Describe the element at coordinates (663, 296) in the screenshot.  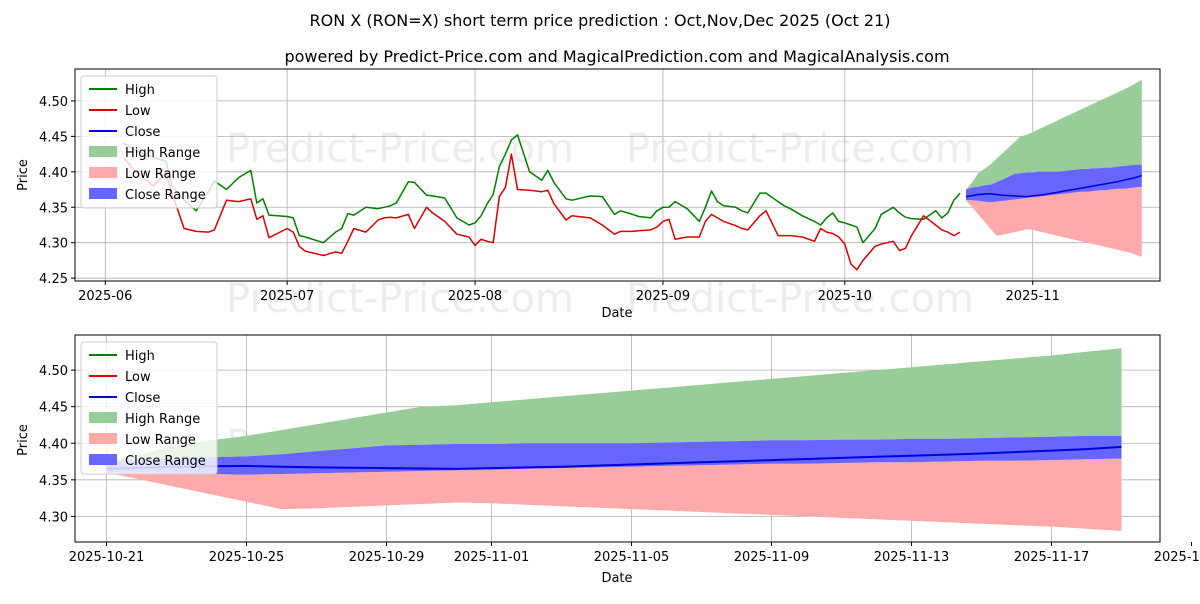
I see `x-tick-label: 2025-09` at that location.